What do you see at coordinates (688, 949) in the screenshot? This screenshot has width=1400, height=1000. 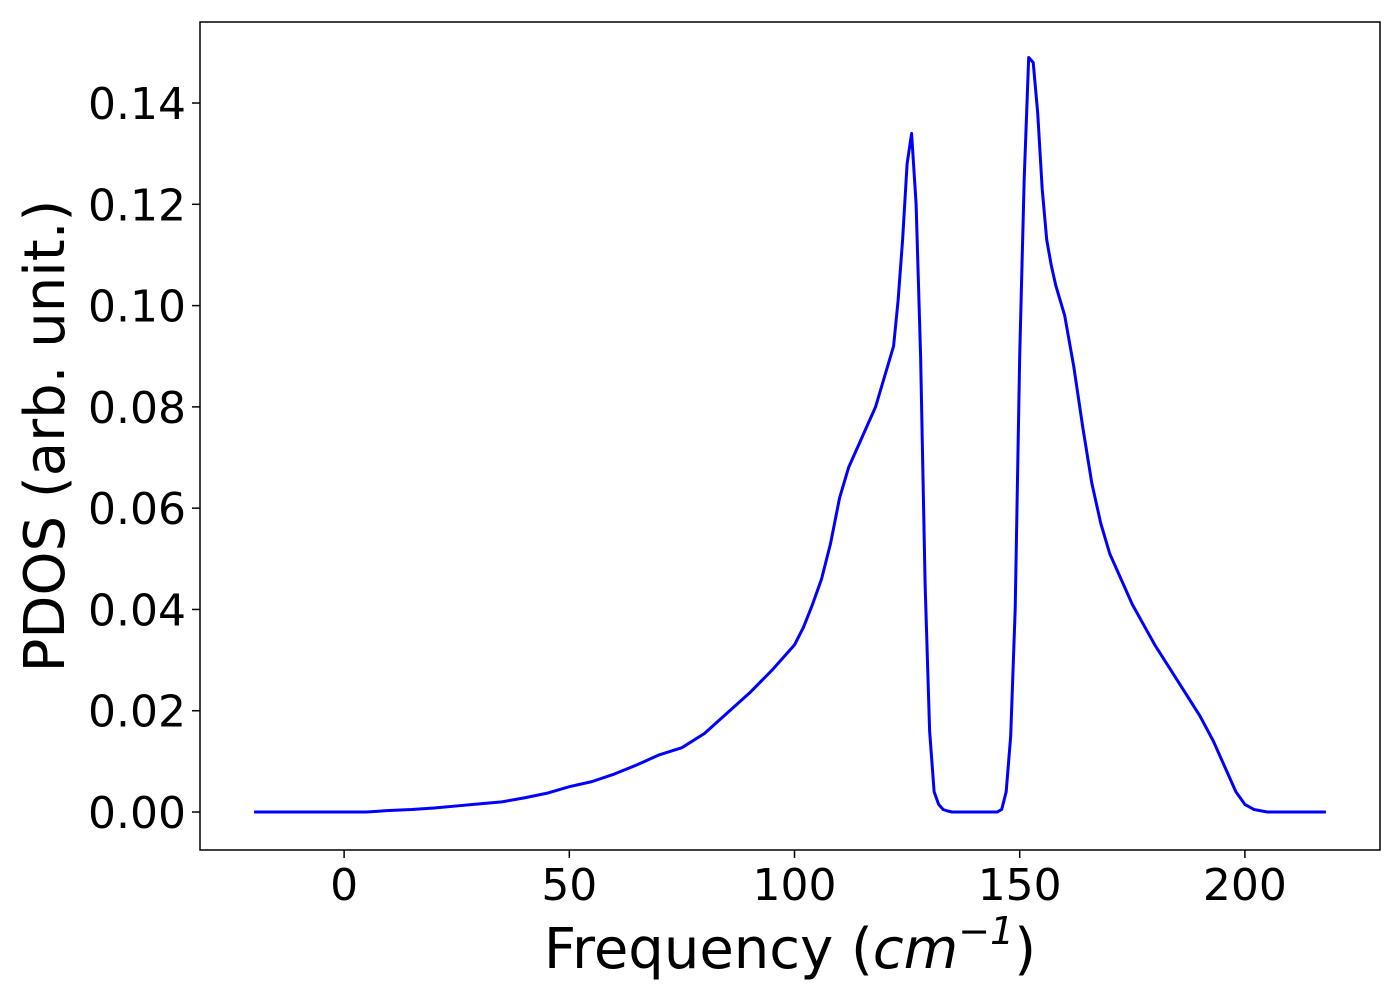 I see `x-axis-label-text: Frequency` at bounding box center [688, 949].